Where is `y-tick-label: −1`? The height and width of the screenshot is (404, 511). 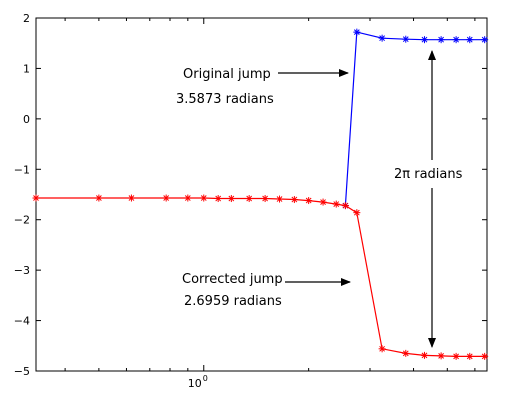
y-tick-label: −1 is located at coordinates (22, 169).